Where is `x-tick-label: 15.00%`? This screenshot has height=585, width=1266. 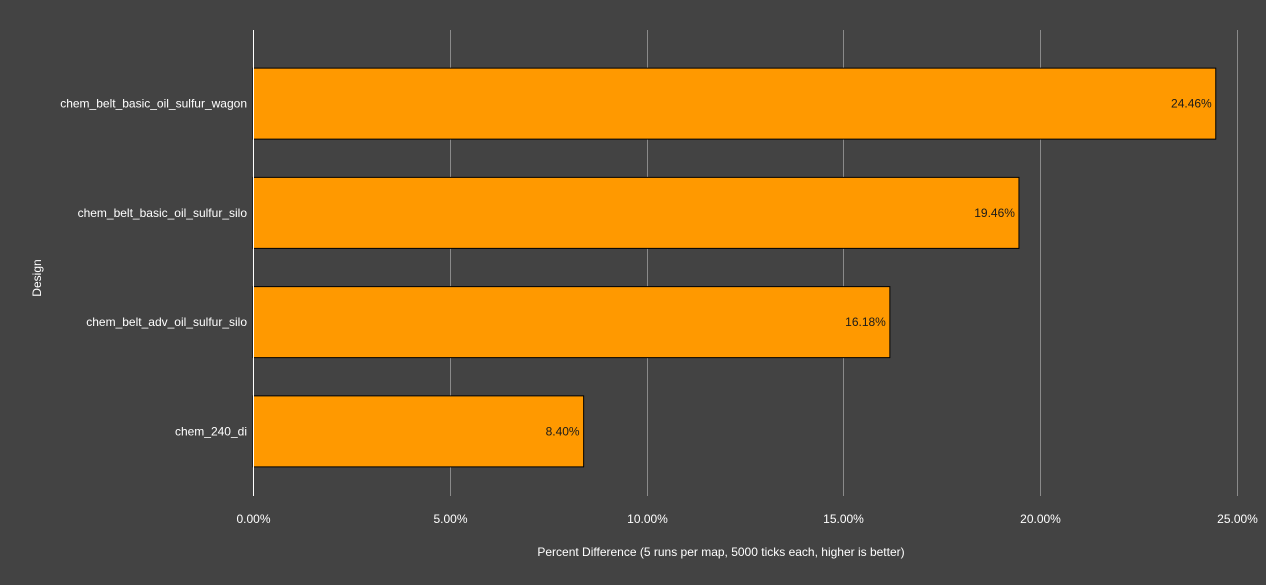
x-tick-label: 15.00% is located at coordinates (843, 519).